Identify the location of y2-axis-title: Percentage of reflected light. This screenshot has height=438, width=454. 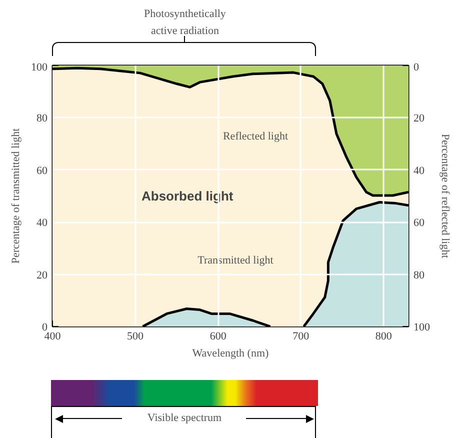
(445, 196).